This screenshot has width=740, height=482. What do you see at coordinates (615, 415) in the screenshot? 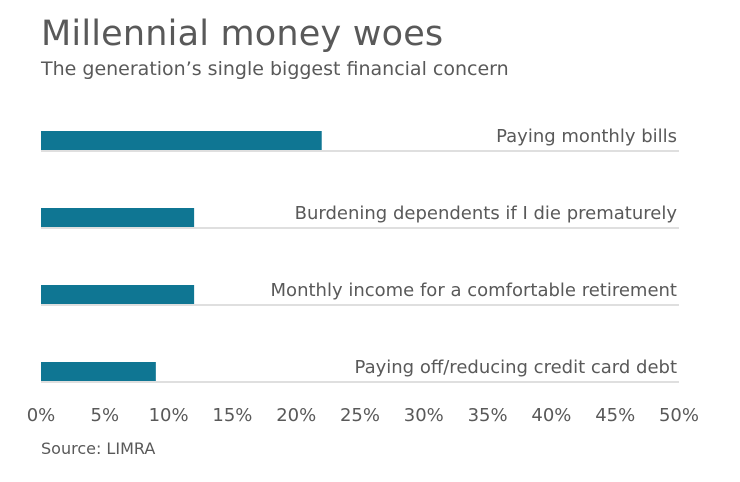
I see `x-tick-label: 45%` at bounding box center [615, 415].